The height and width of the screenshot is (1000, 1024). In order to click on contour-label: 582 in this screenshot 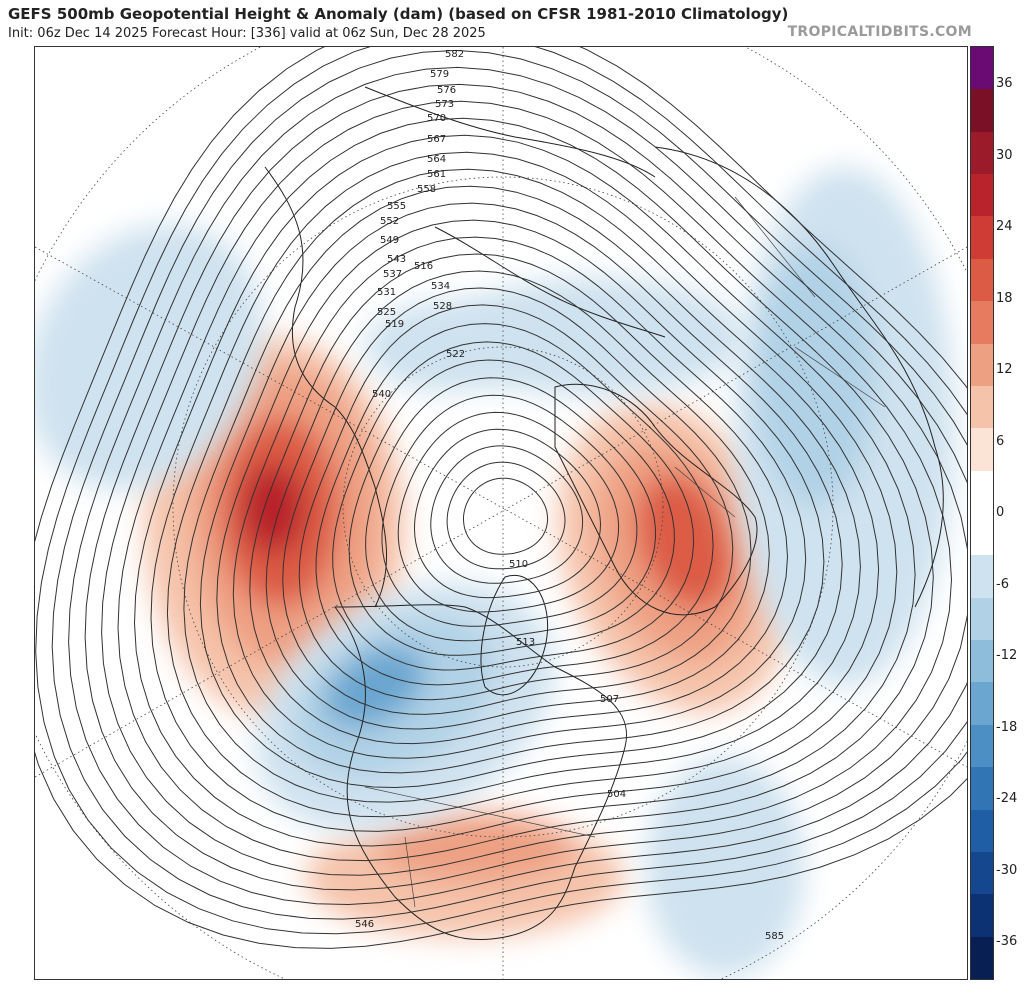, I will do `click(454, 54)`.